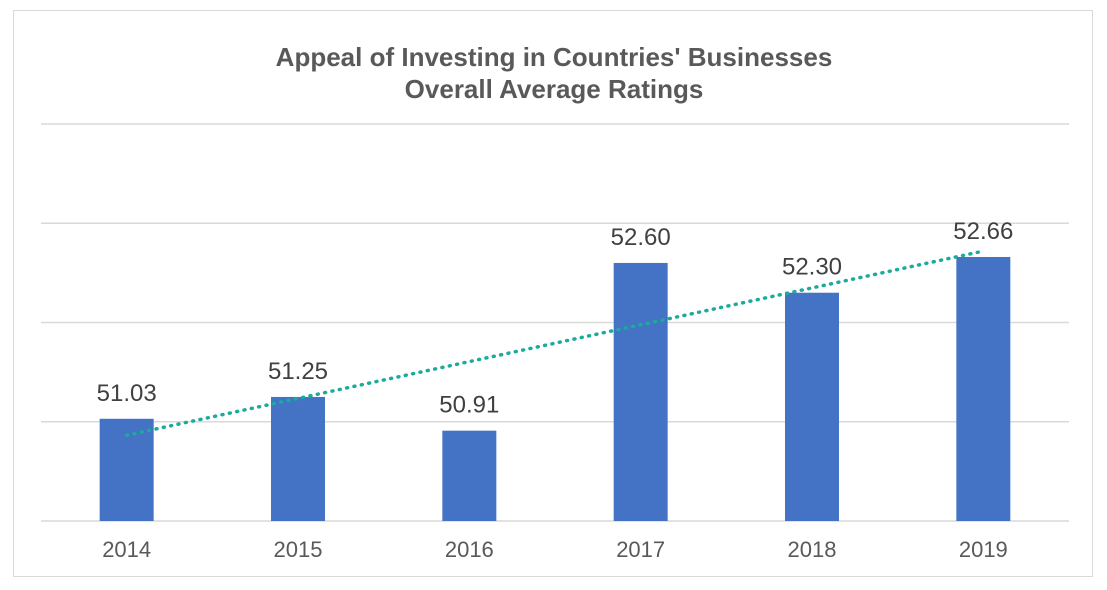 The image size is (1107, 590). What do you see at coordinates (983, 549) in the screenshot?
I see `x-tick-label-2019: 2019` at bounding box center [983, 549].